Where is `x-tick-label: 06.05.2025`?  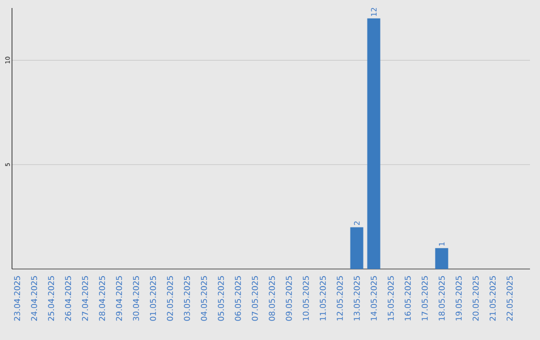
x-tick-label: 06.05.2025 is located at coordinates (237, 298).